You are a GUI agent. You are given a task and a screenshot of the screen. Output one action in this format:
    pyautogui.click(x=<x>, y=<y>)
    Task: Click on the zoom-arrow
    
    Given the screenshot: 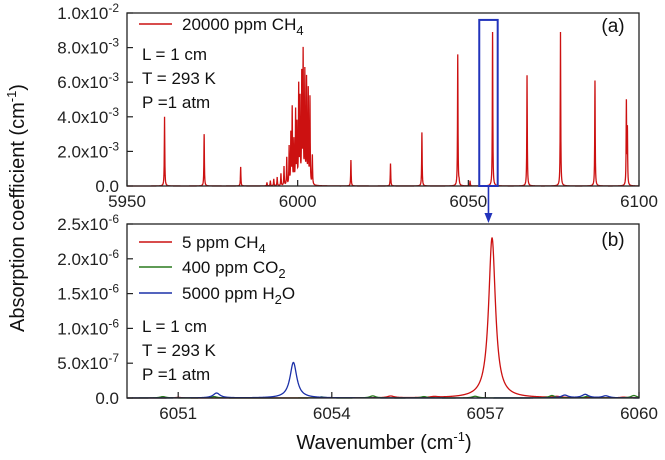 What is the action you would take?
    pyautogui.click(x=488, y=204)
    